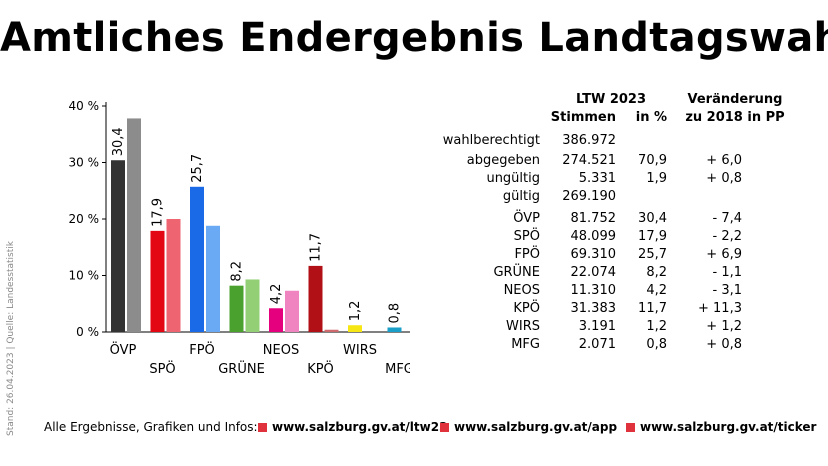 The image size is (828, 466). I want to click on category-label: SPÖ, so click(162, 368).